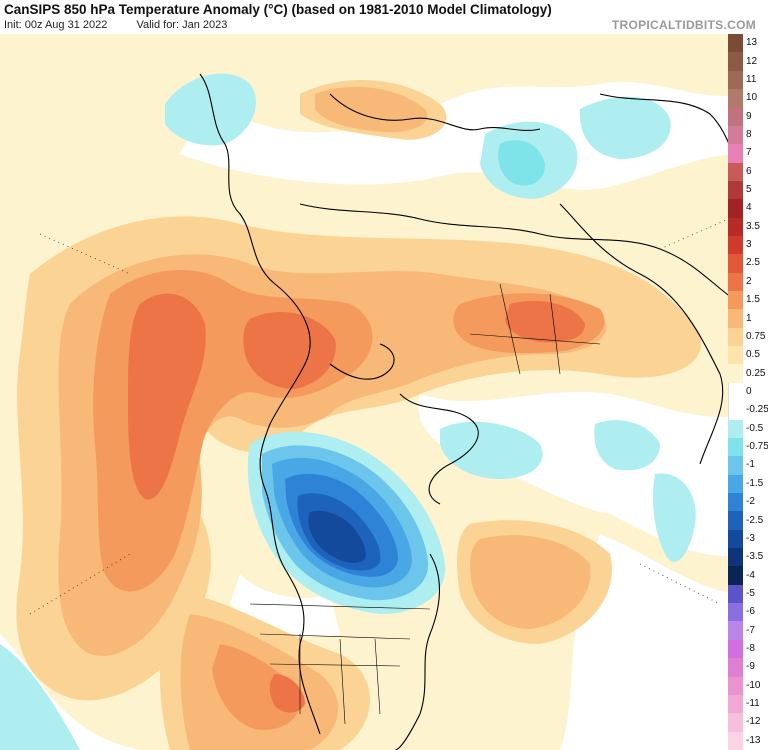  I want to click on colorbar-label: -7, so click(750, 630).